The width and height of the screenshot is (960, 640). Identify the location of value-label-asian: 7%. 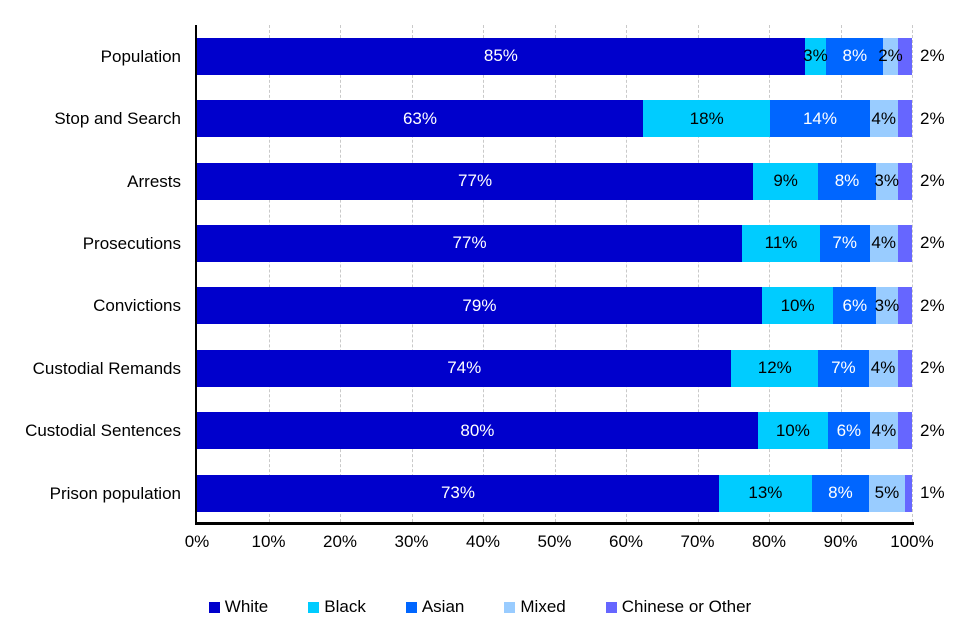
(843, 368).